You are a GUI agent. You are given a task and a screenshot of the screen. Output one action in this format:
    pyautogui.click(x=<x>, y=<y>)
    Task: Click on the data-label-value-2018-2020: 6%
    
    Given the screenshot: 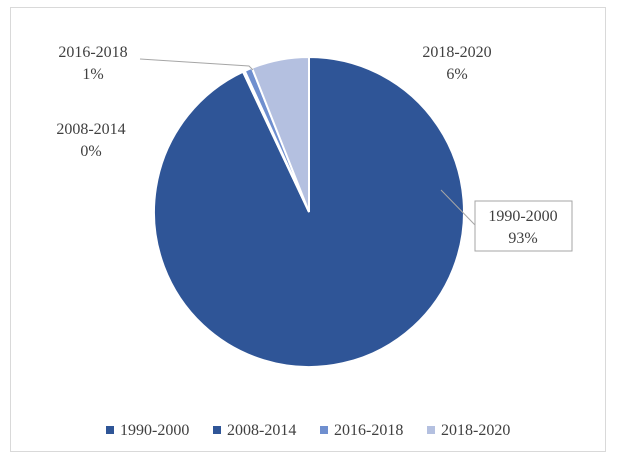 What is the action you would take?
    pyautogui.click(x=456, y=74)
    